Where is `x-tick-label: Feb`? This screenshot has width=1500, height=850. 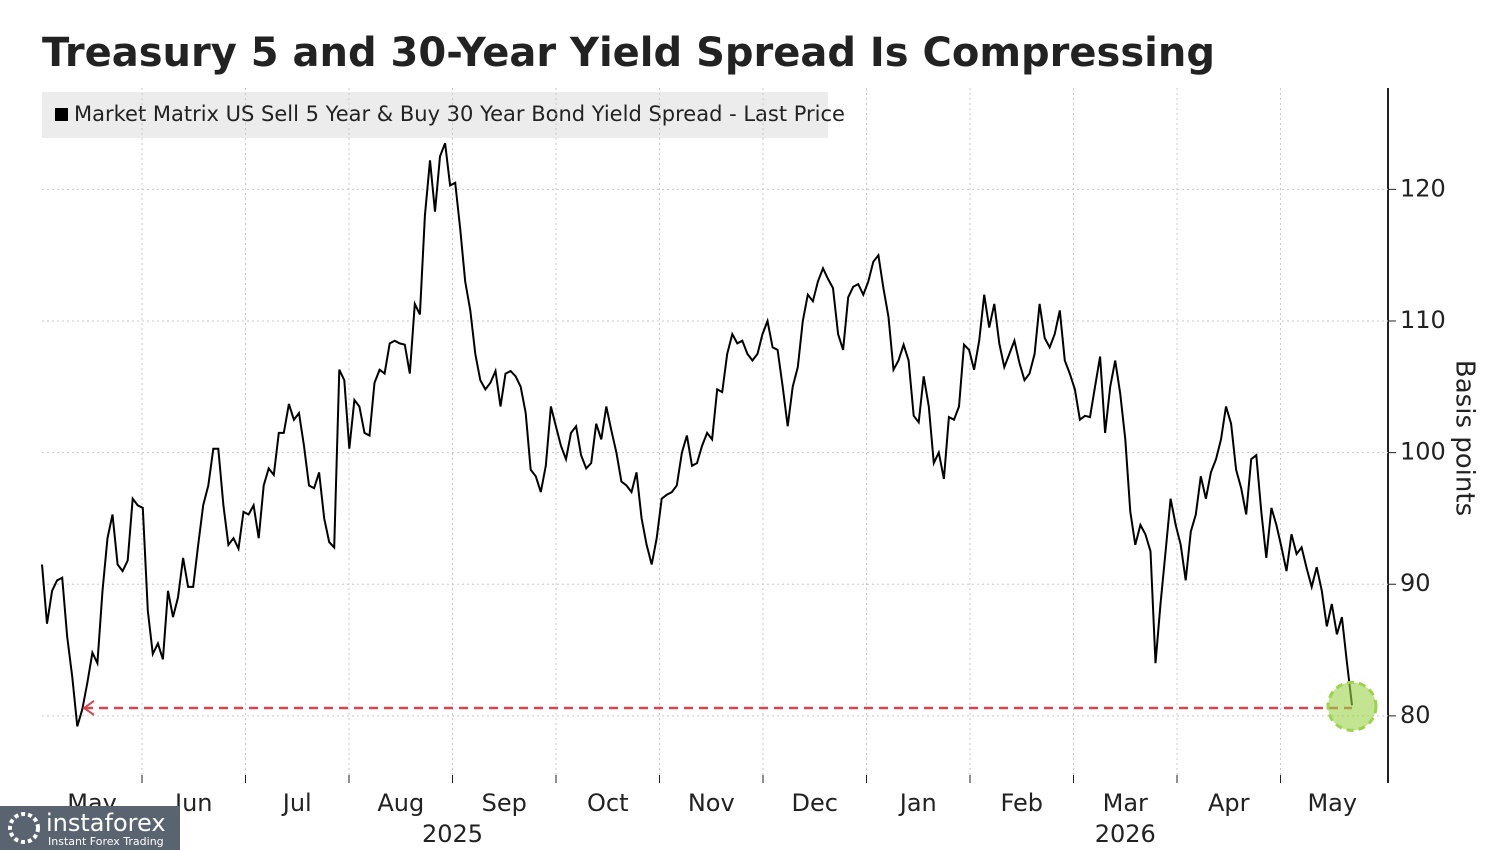
x-tick-label: Feb is located at coordinates (1022, 803).